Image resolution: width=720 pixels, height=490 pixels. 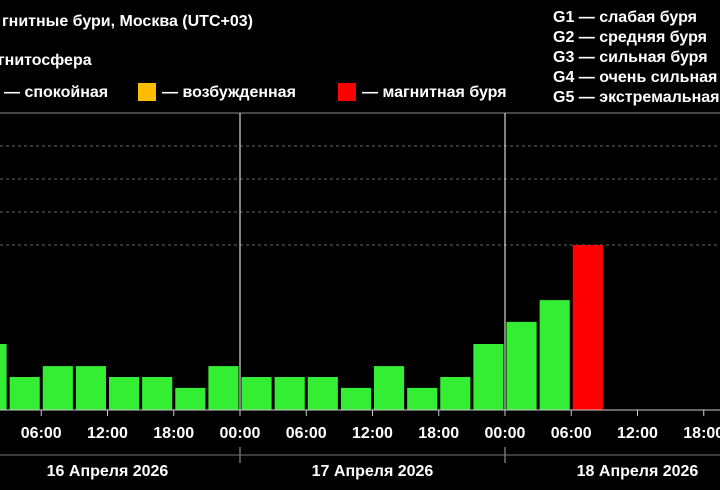 I want to click on legend-label: — возбужденная, so click(x=229, y=92).